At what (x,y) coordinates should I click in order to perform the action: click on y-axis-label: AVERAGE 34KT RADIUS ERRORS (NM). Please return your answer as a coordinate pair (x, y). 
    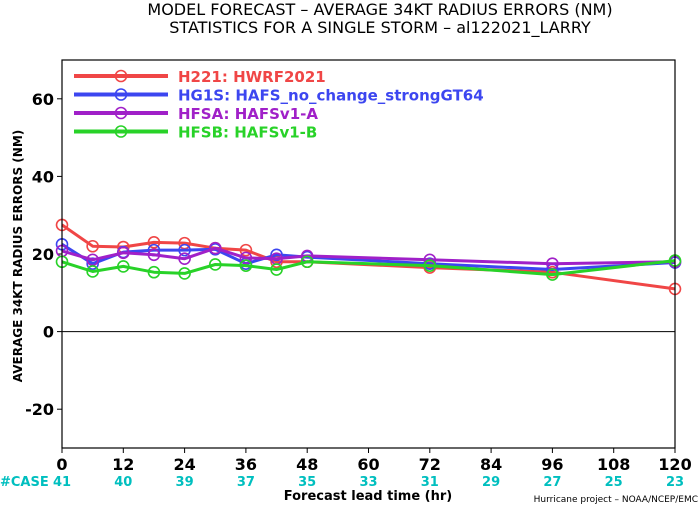
    Looking at the image, I should click on (18, 256).